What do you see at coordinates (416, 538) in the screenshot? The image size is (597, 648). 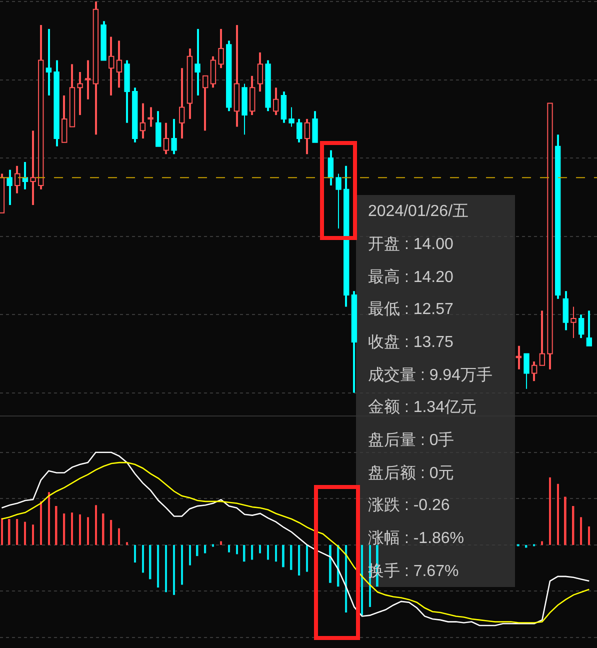 I see `annotation: 涨幅 : -1.86%` at bounding box center [416, 538].